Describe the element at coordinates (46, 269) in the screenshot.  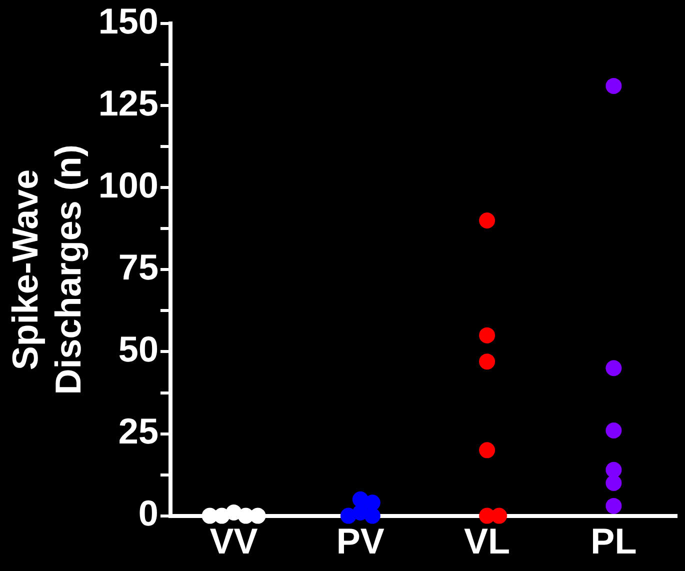
I see `y-axis-title: Spike-Wave Discharges (n)` at that location.